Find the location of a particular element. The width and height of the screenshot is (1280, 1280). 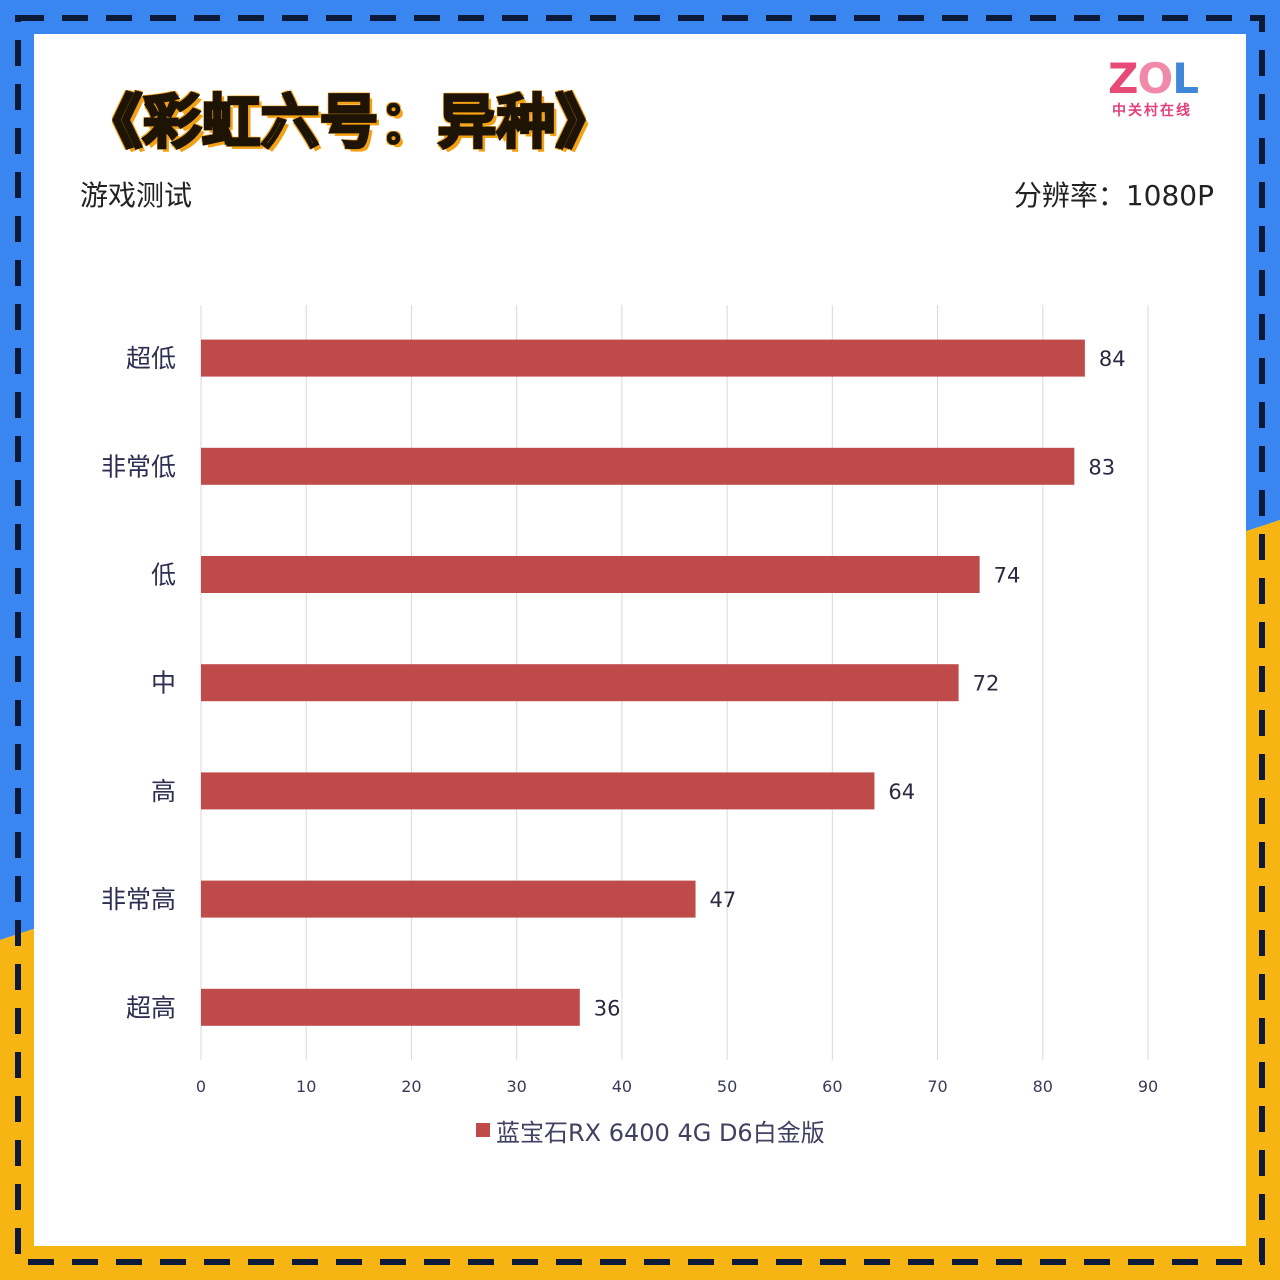

x-tick-label: 60 is located at coordinates (832, 1086).